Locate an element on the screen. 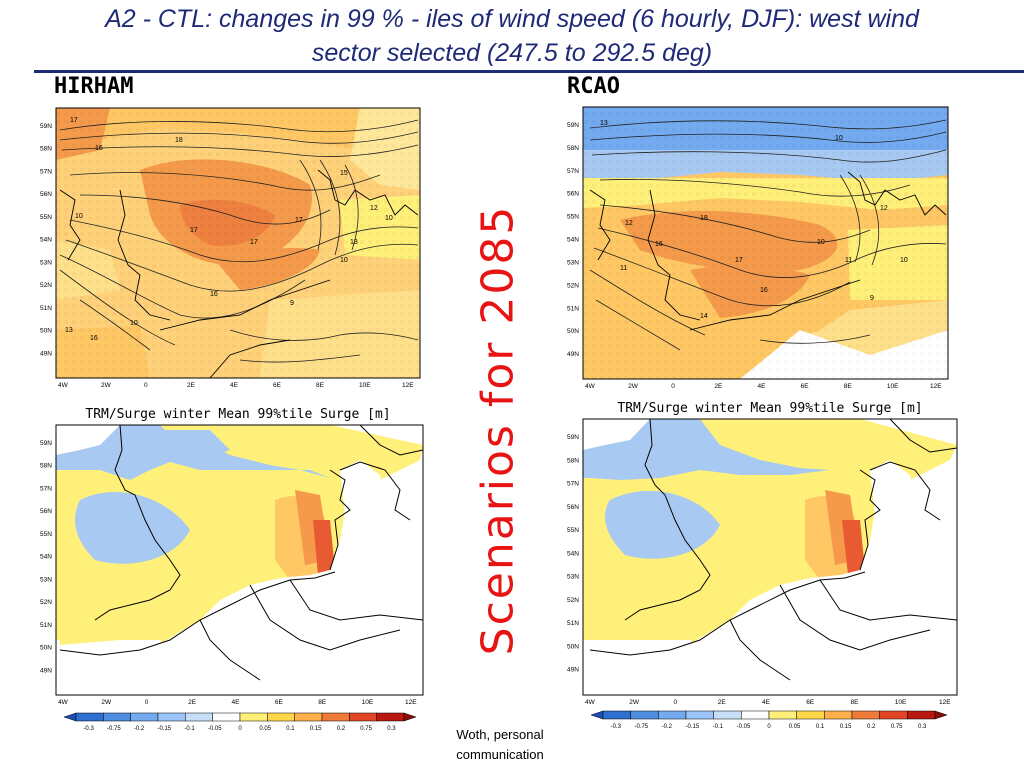 The image size is (1024, 768). lat-tick-label: 57N is located at coordinates (46, 488).